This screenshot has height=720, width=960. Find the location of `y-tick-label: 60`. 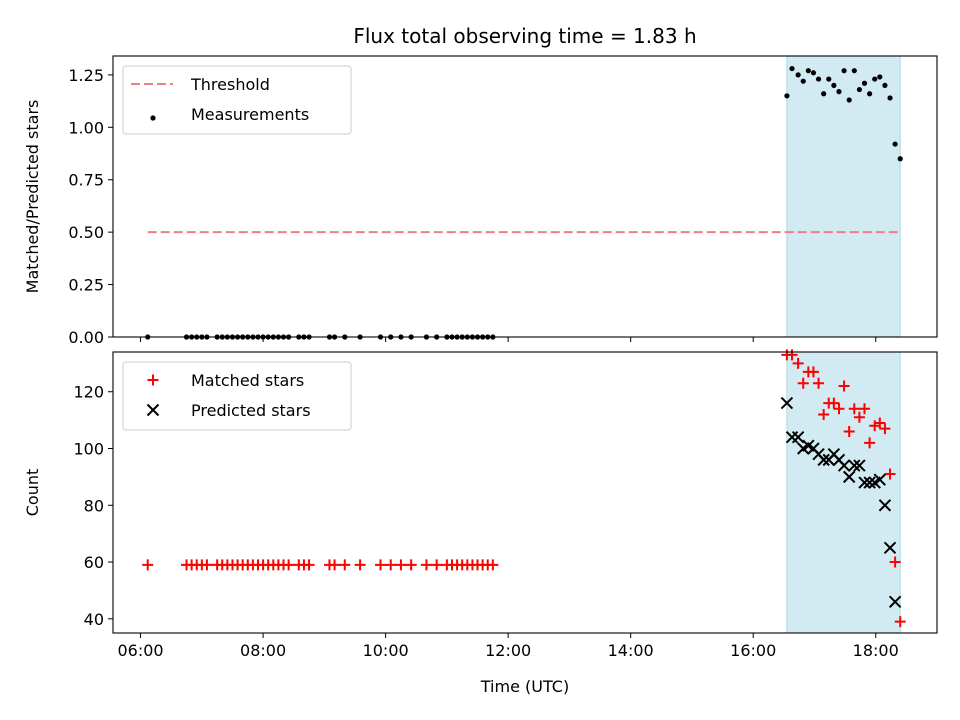

y-tick-label: 60 is located at coordinates (94, 562).